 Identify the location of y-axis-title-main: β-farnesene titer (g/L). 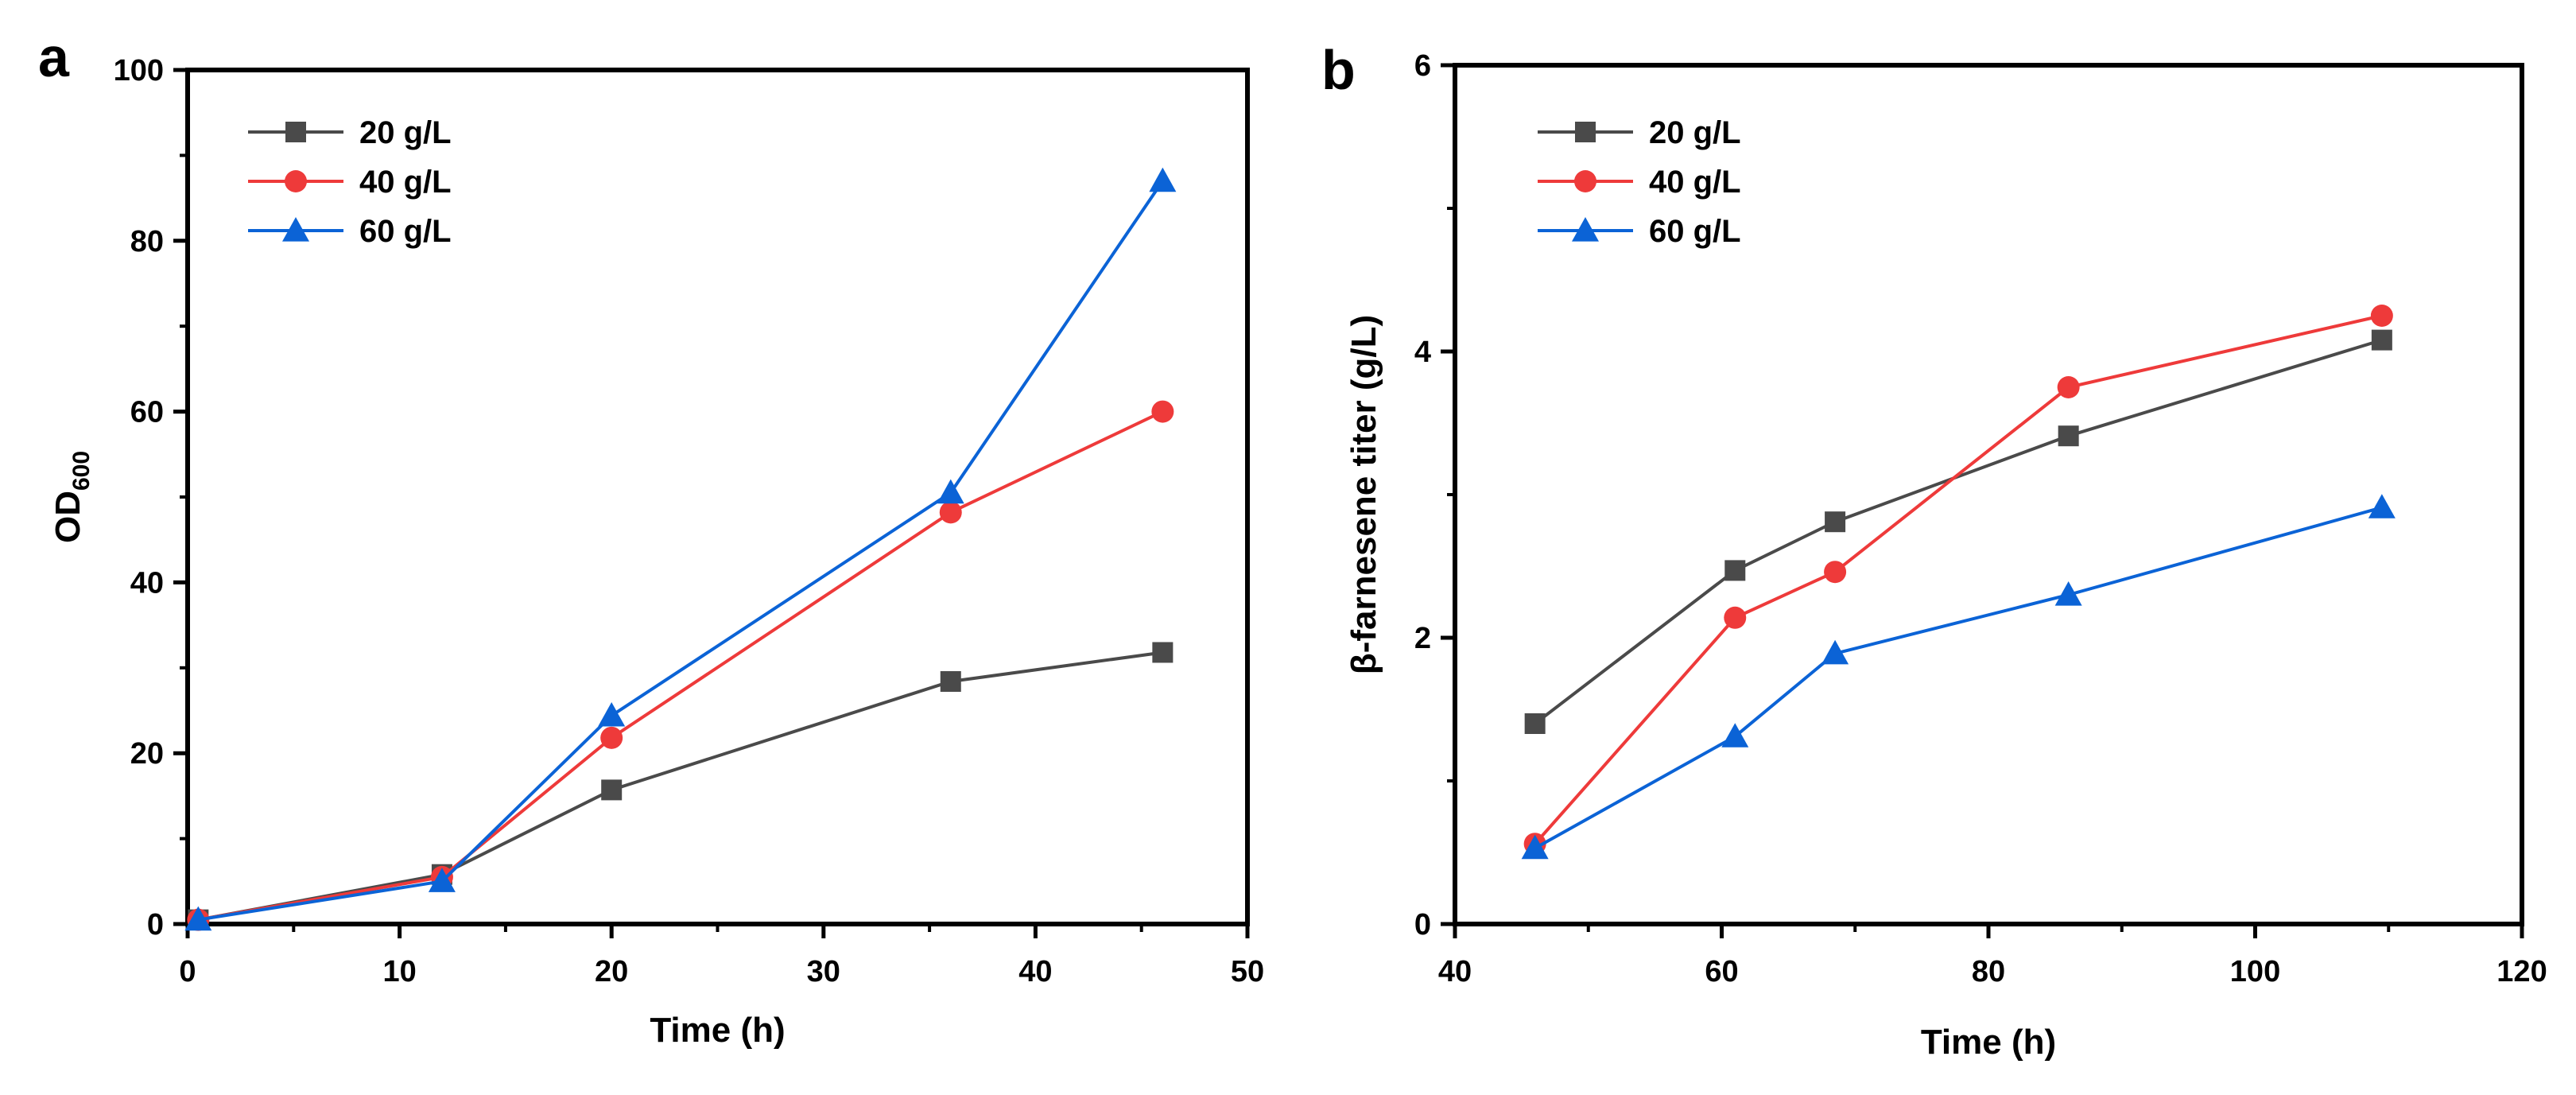
(1364, 494).